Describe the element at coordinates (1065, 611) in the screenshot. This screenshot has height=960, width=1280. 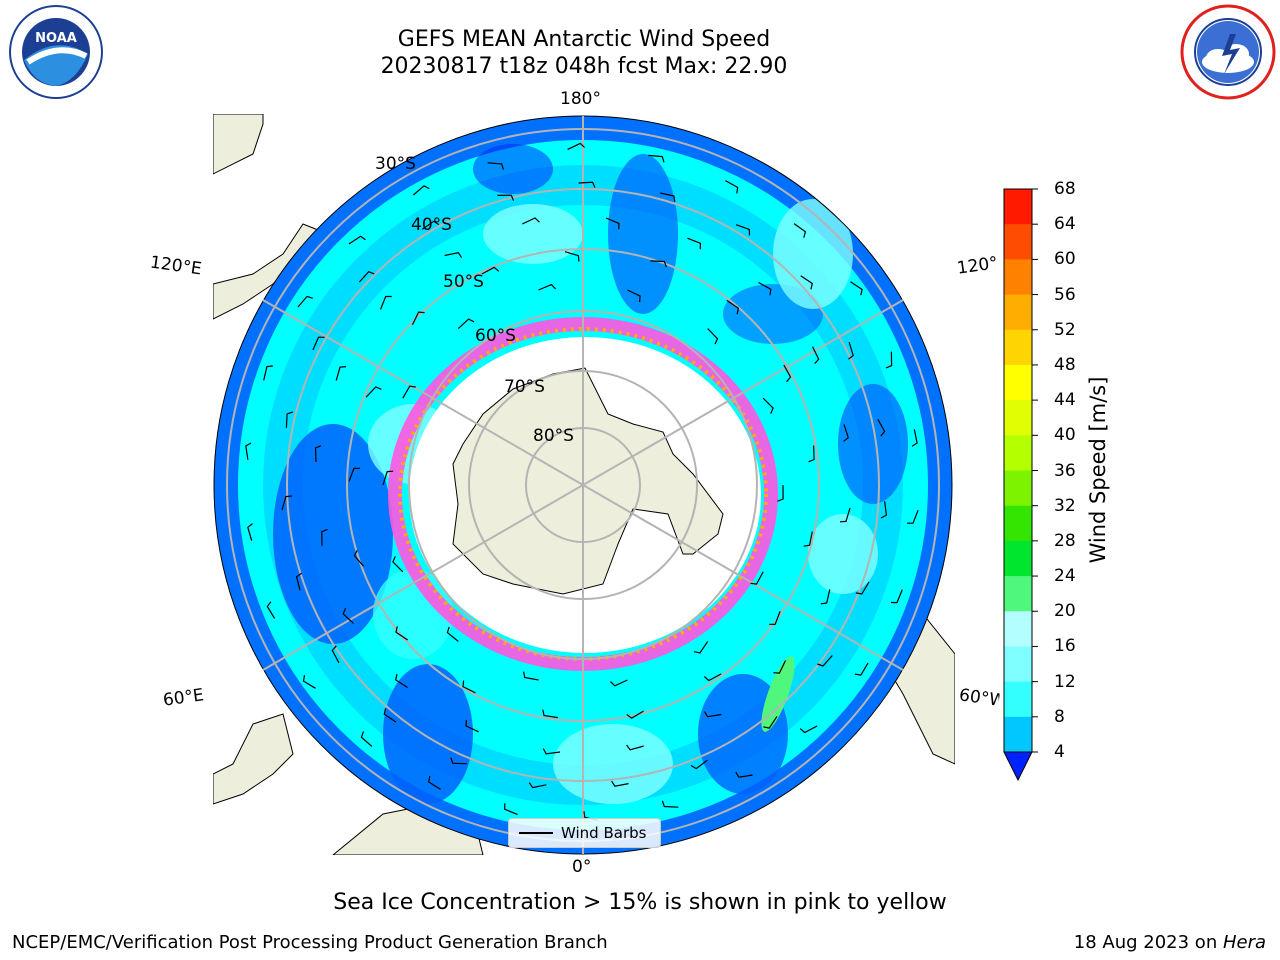
I see `colorbar-tick-label: 20` at that location.